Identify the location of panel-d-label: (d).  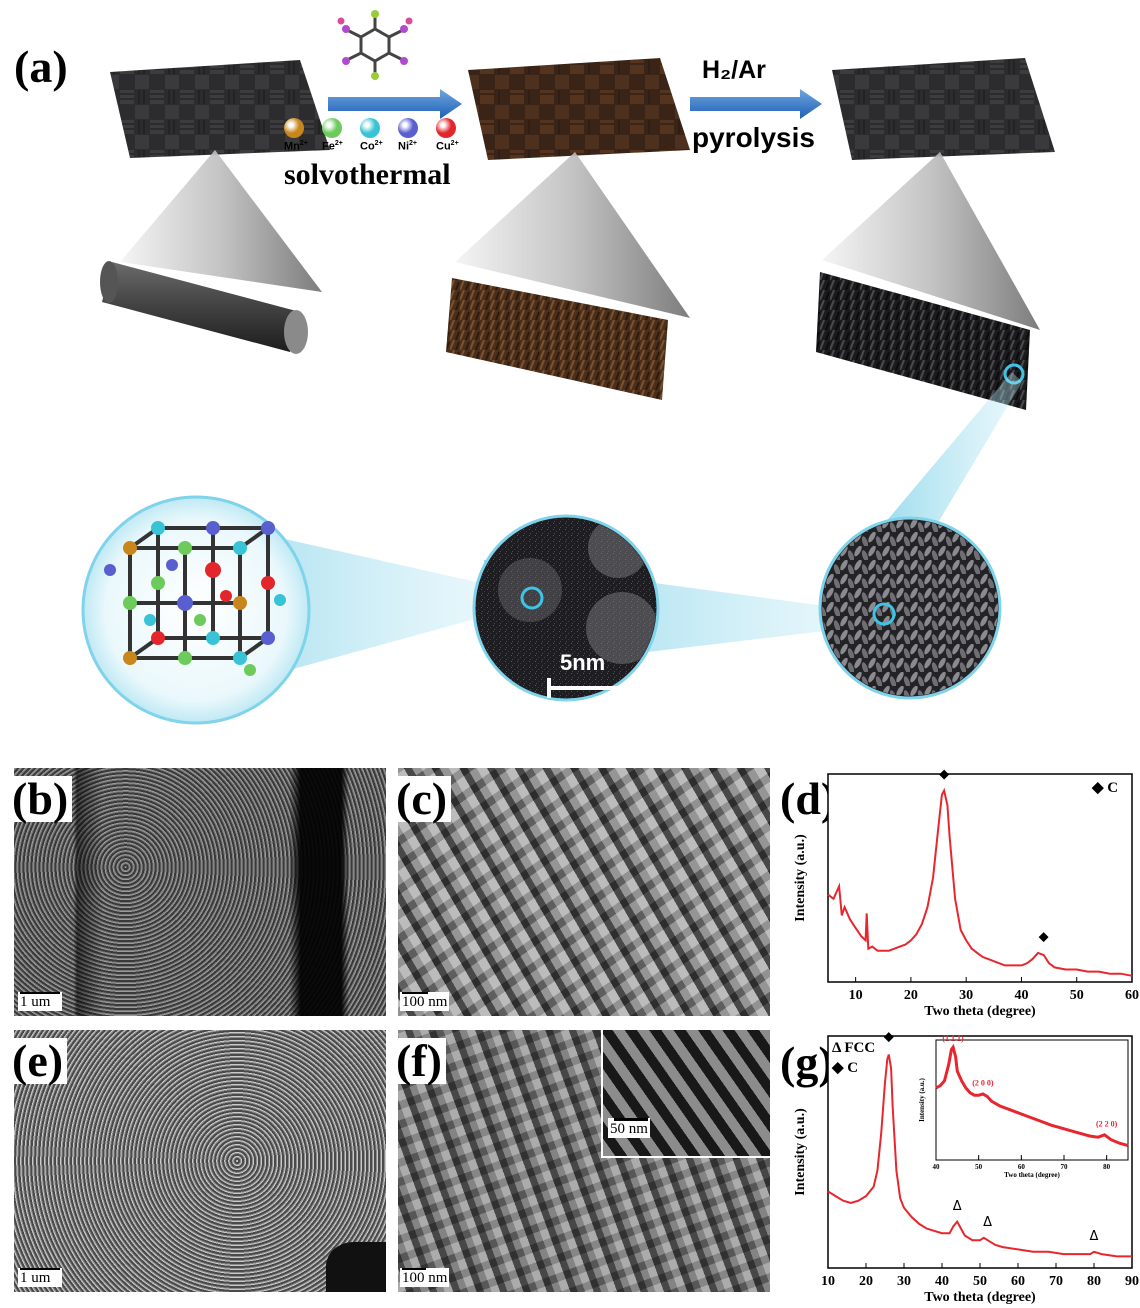
(808, 798).